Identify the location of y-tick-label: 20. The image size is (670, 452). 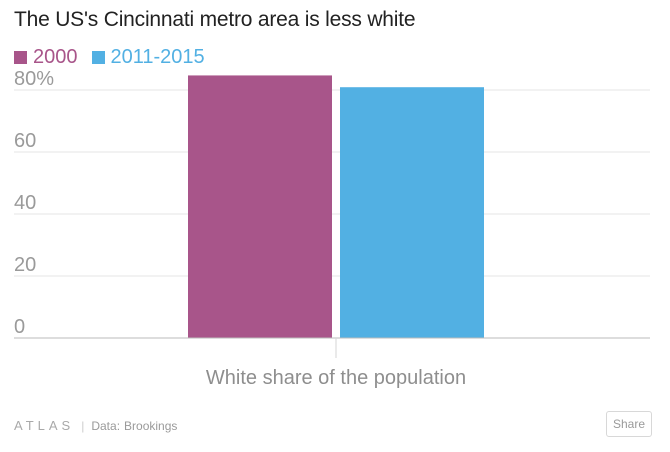
(25, 265).